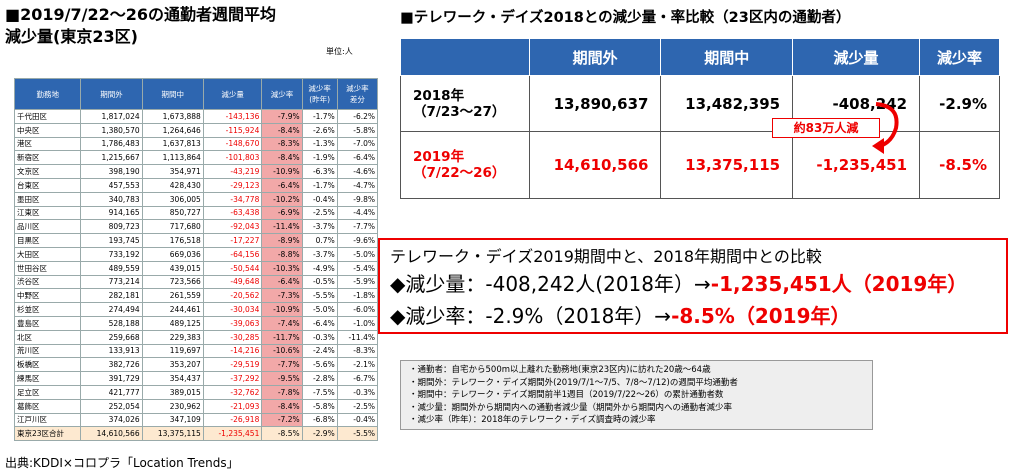 The image size is (1024, 474). I want to click on highlight: -1,235,451人（2019年）, so click(839, 284).